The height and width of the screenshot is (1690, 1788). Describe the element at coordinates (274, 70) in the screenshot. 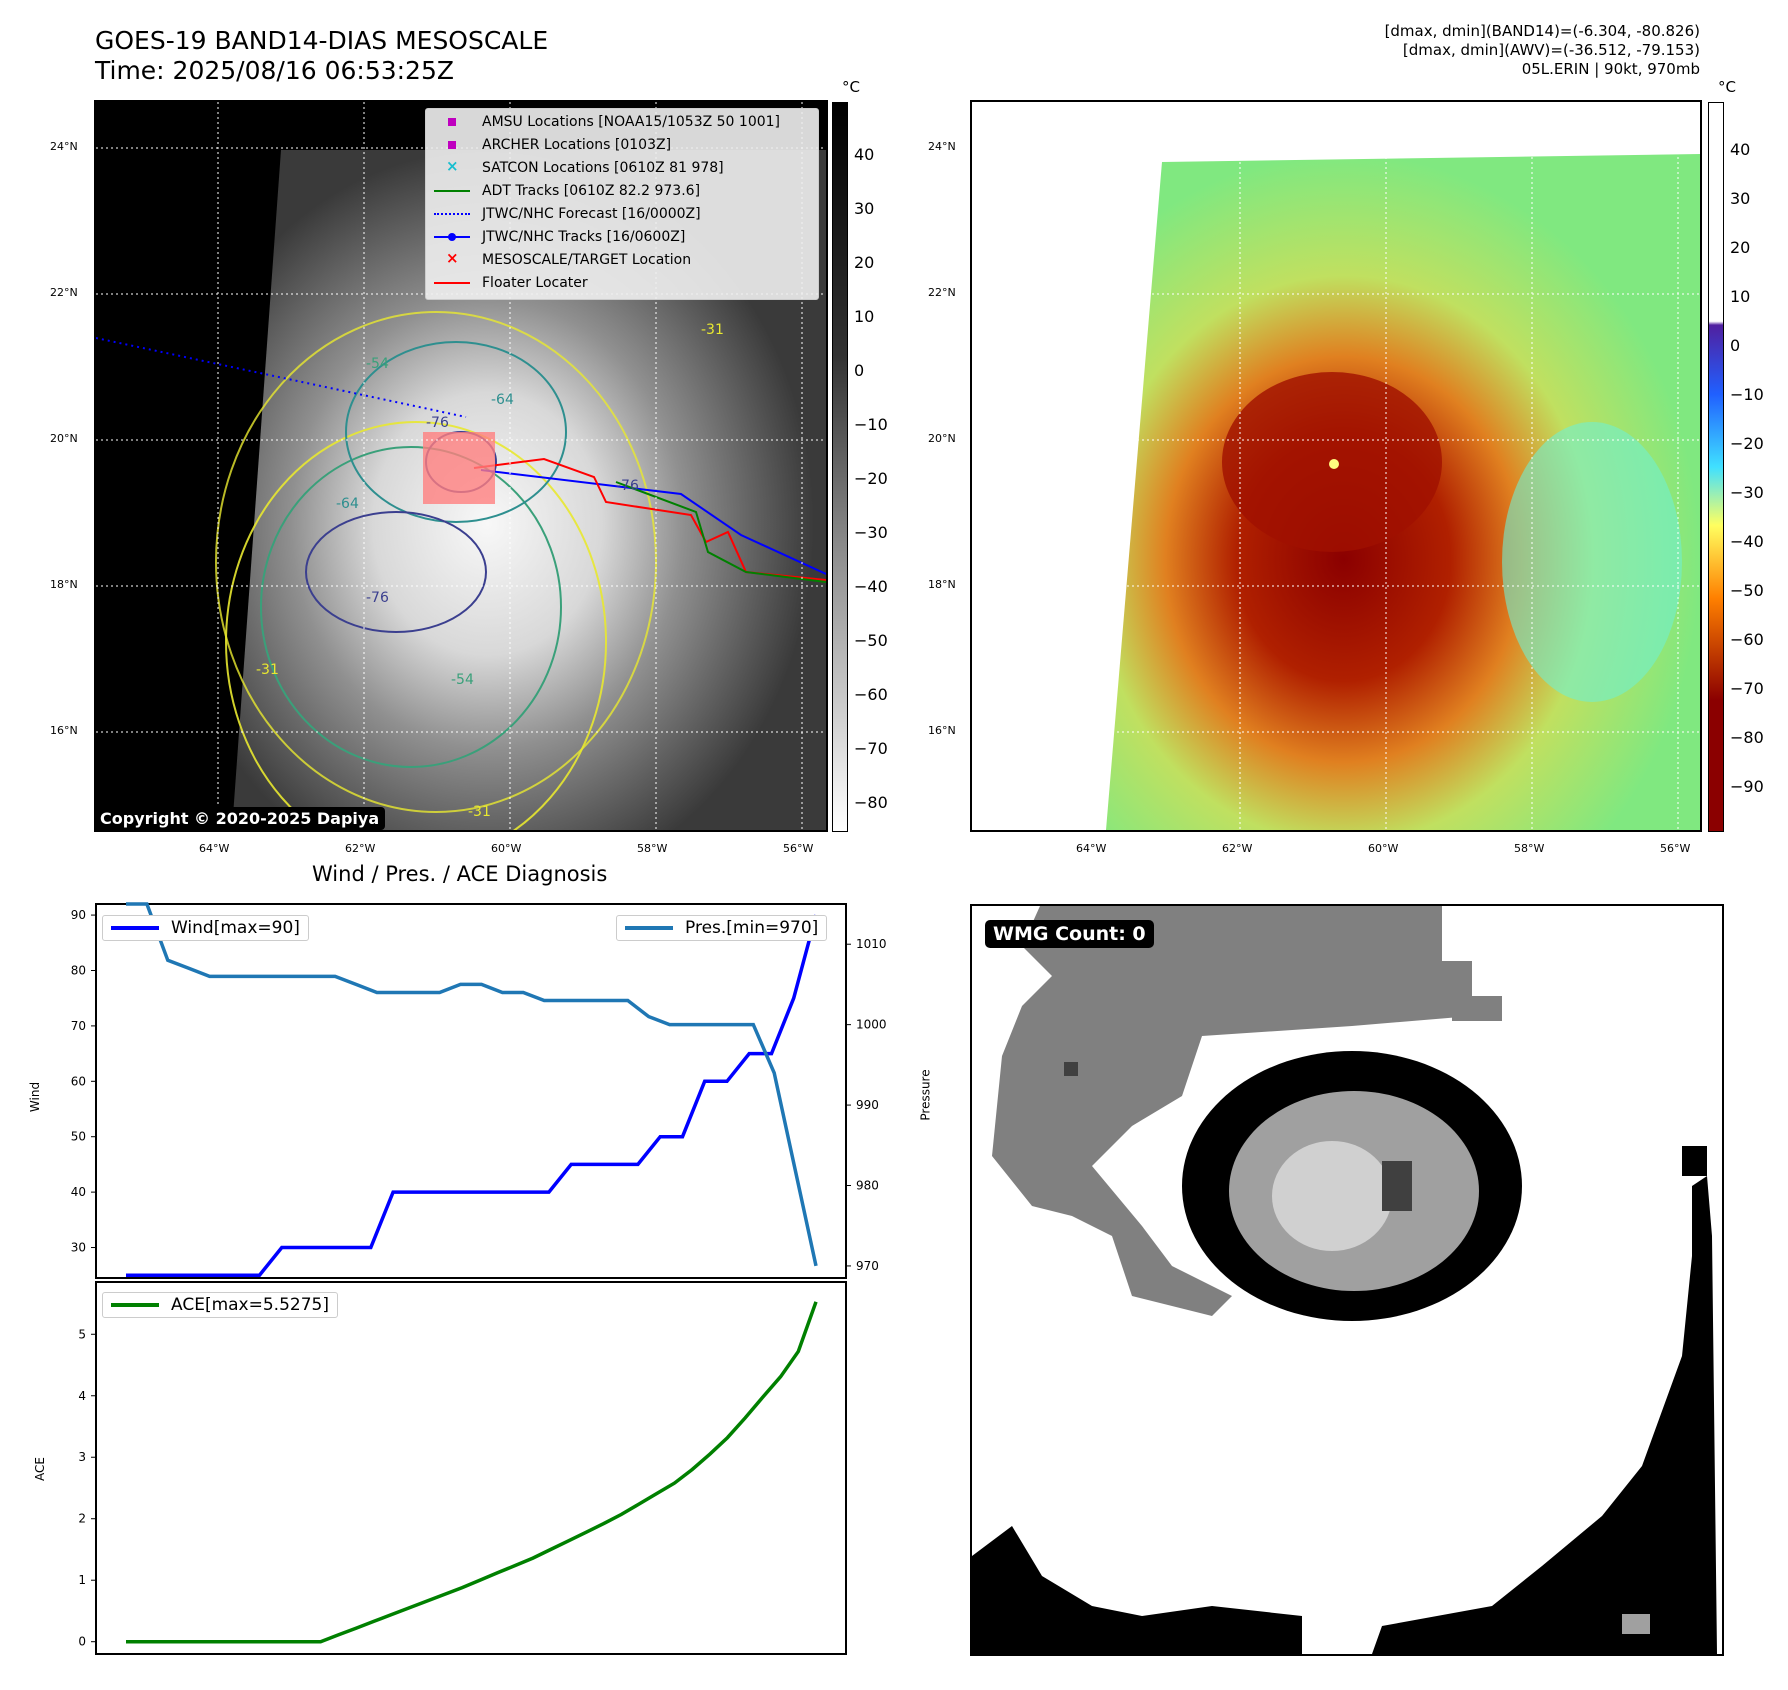

I see `title-line-2: Time: 2025/08/16 06:53:25Z` at that location.